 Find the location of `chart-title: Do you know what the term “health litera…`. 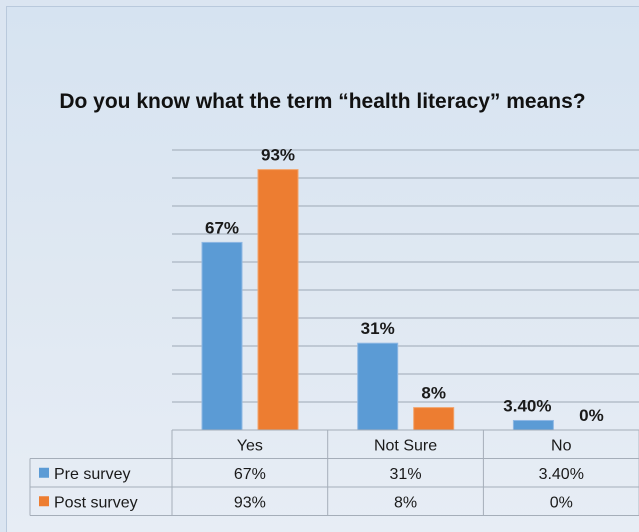

chart-title: Do you know what the term “health litera… is located at coordinates (322, 101).